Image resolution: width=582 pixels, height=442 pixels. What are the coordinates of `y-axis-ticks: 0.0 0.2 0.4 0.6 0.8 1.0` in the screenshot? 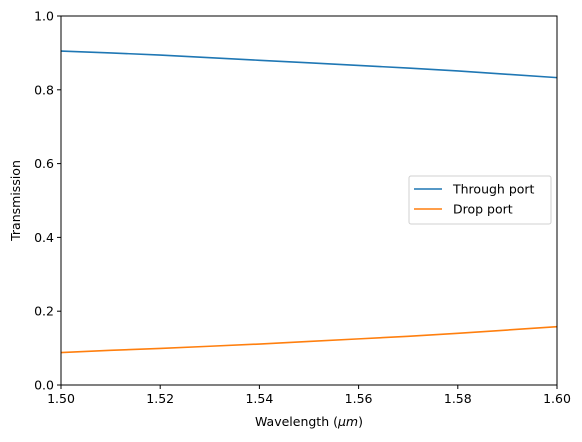 It's located at (47, 201).